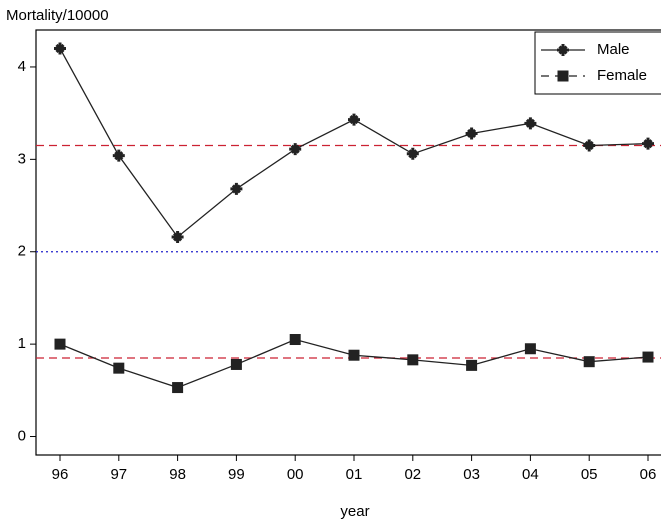  What do you see at coordinates (354, 363) in the screenshot?
I see `series-line` at bounding box center [354, 363].